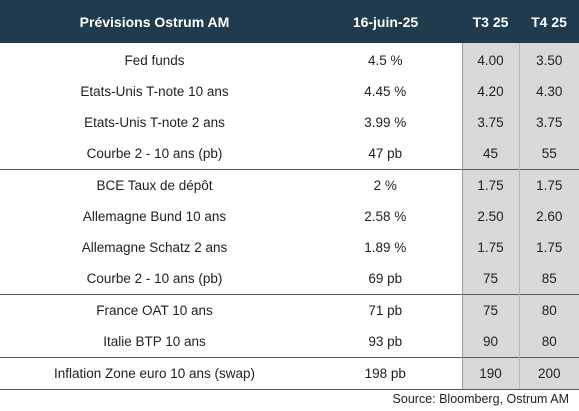 The image size is (579, 411). What do you see at coordinates (154, 216) in the screenshot?
I see `row-label: Allemagne Bund 10 ans` at bounding box center [154, 216].